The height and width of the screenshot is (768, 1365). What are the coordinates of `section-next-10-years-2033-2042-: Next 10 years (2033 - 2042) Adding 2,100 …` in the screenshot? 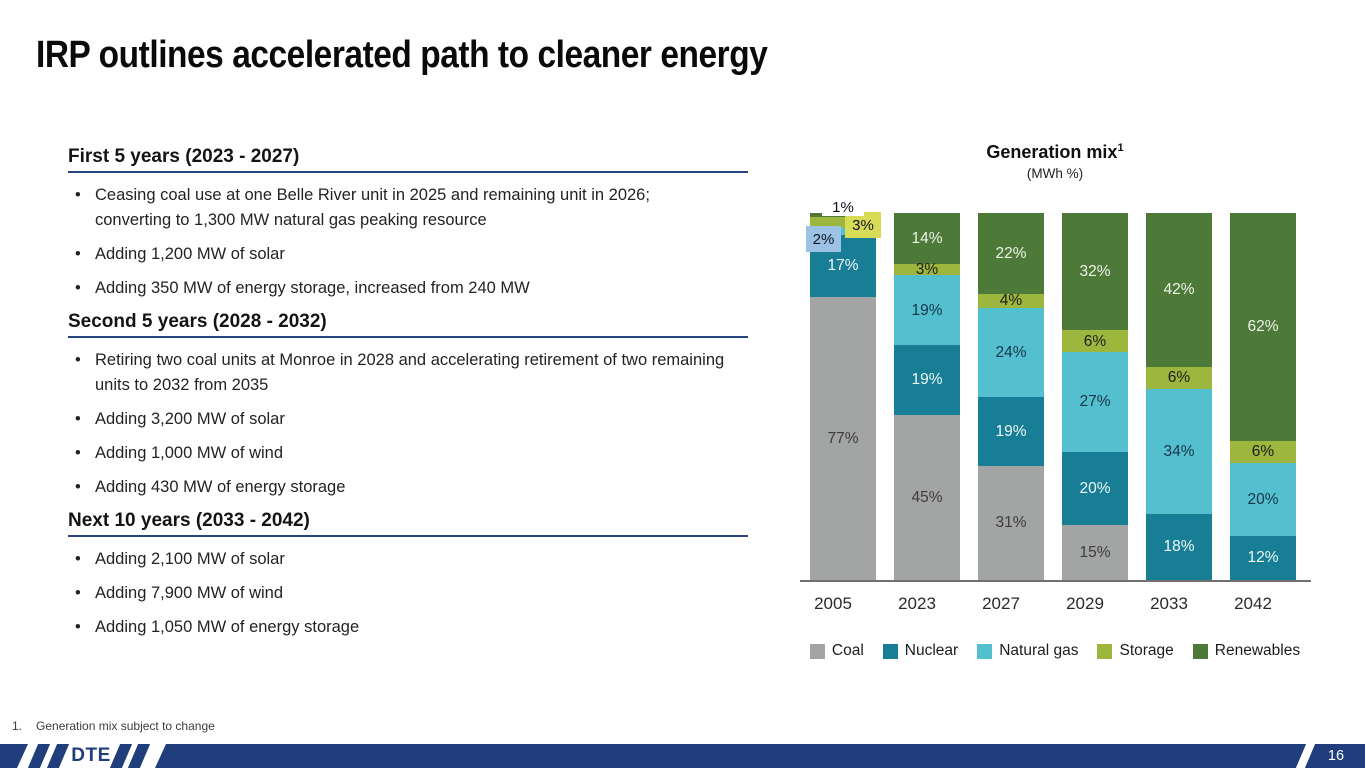 It's located at (408, 575).